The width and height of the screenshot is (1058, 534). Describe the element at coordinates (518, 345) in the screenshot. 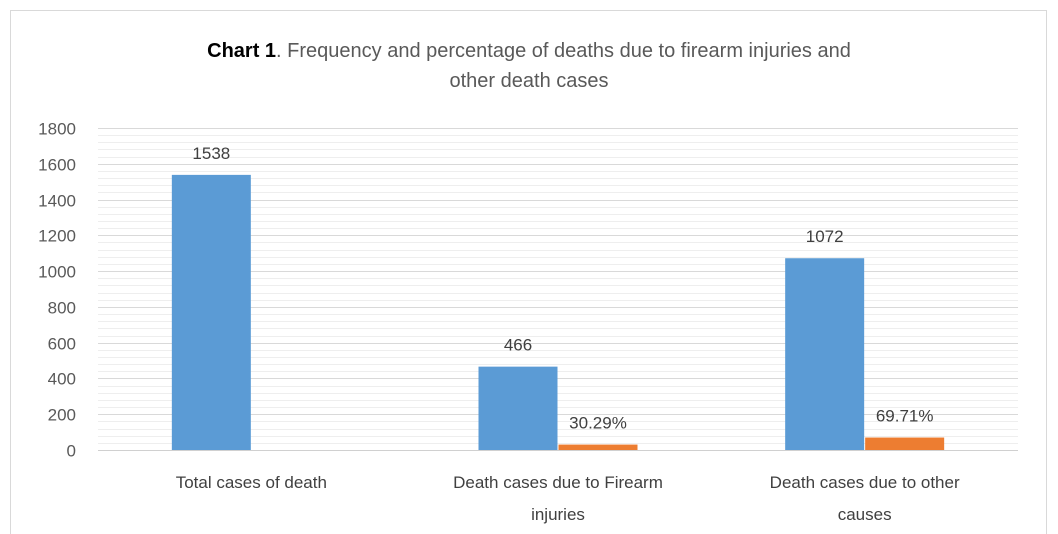

I see `data-label: 466` at that location.